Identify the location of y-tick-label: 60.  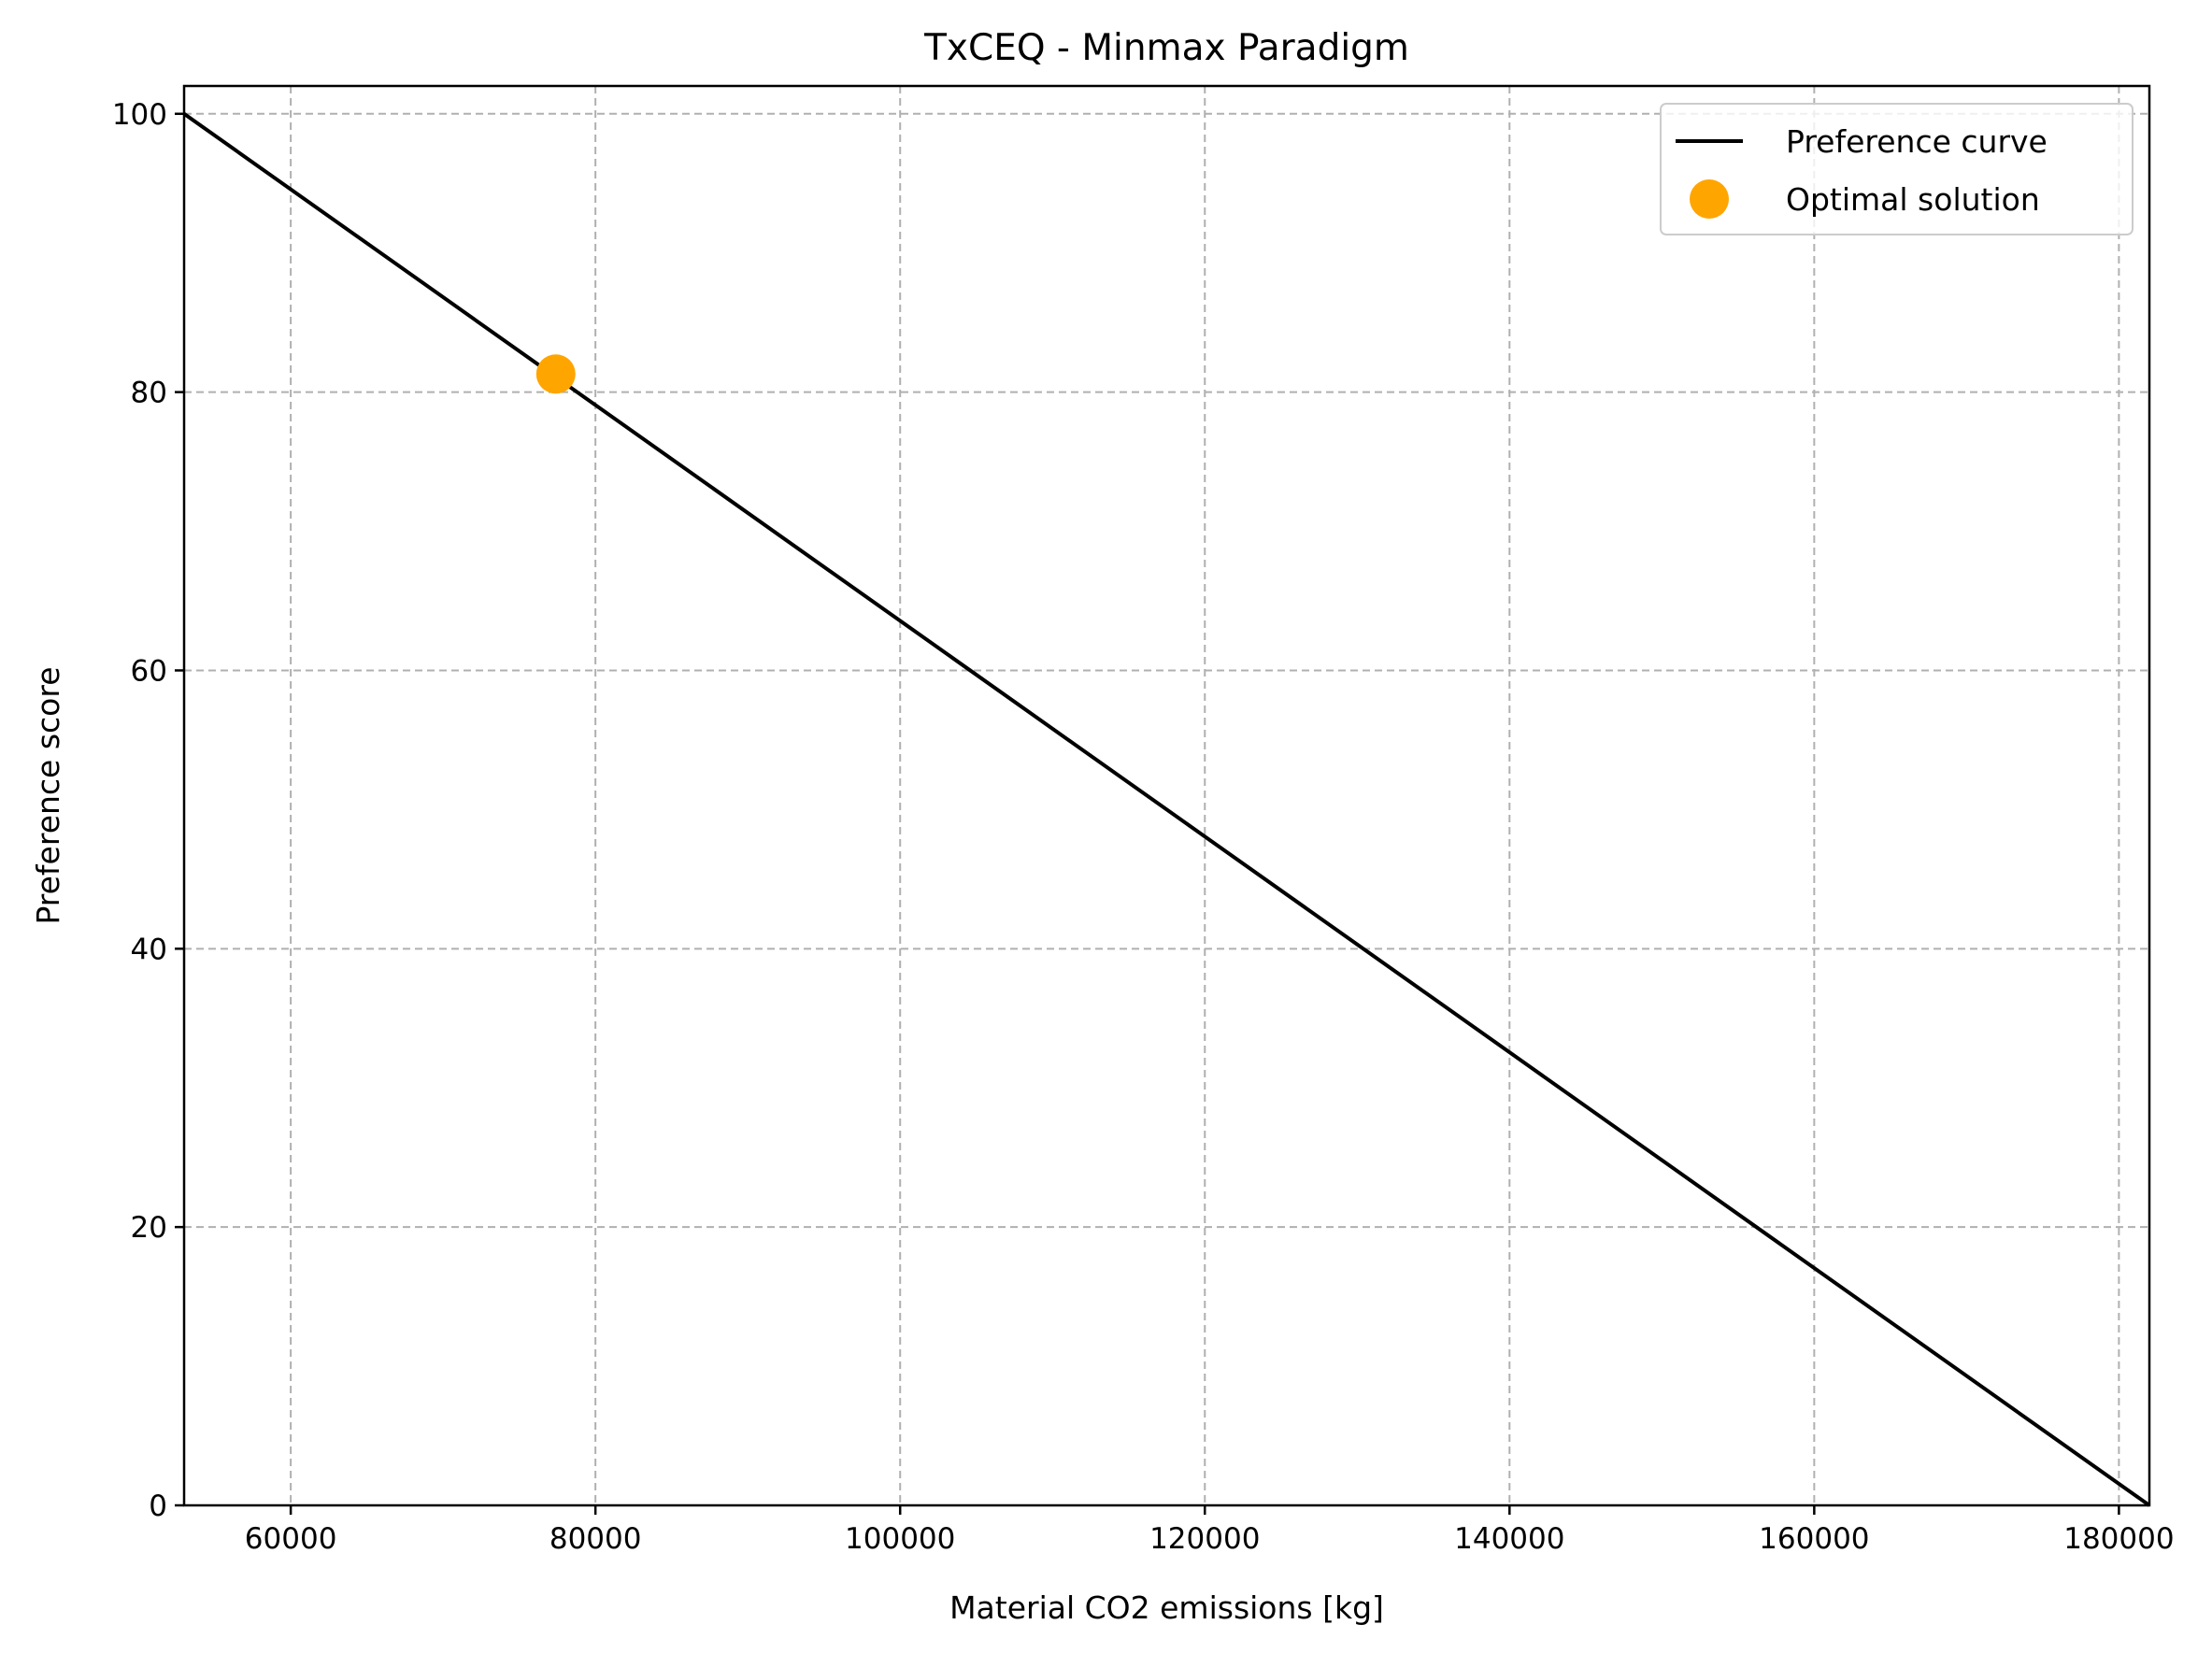
(149, 671).